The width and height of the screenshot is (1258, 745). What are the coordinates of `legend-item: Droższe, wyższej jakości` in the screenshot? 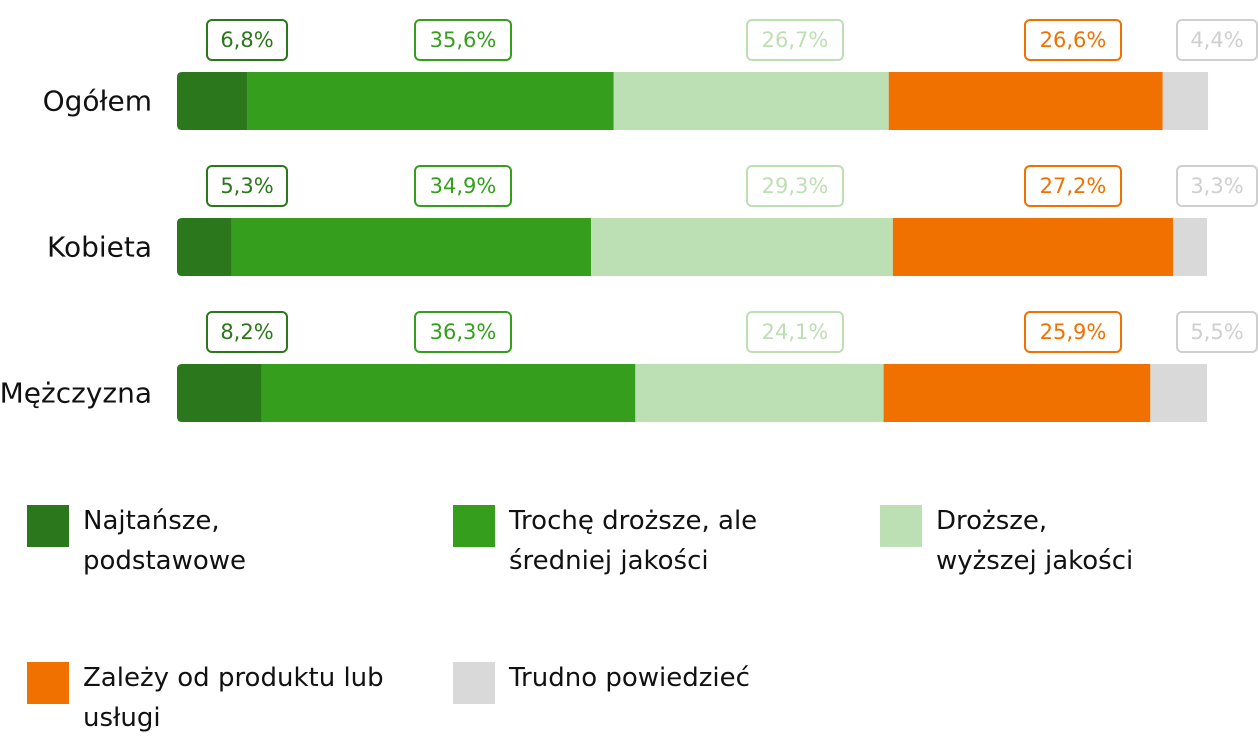 It's located at (1015, 543).